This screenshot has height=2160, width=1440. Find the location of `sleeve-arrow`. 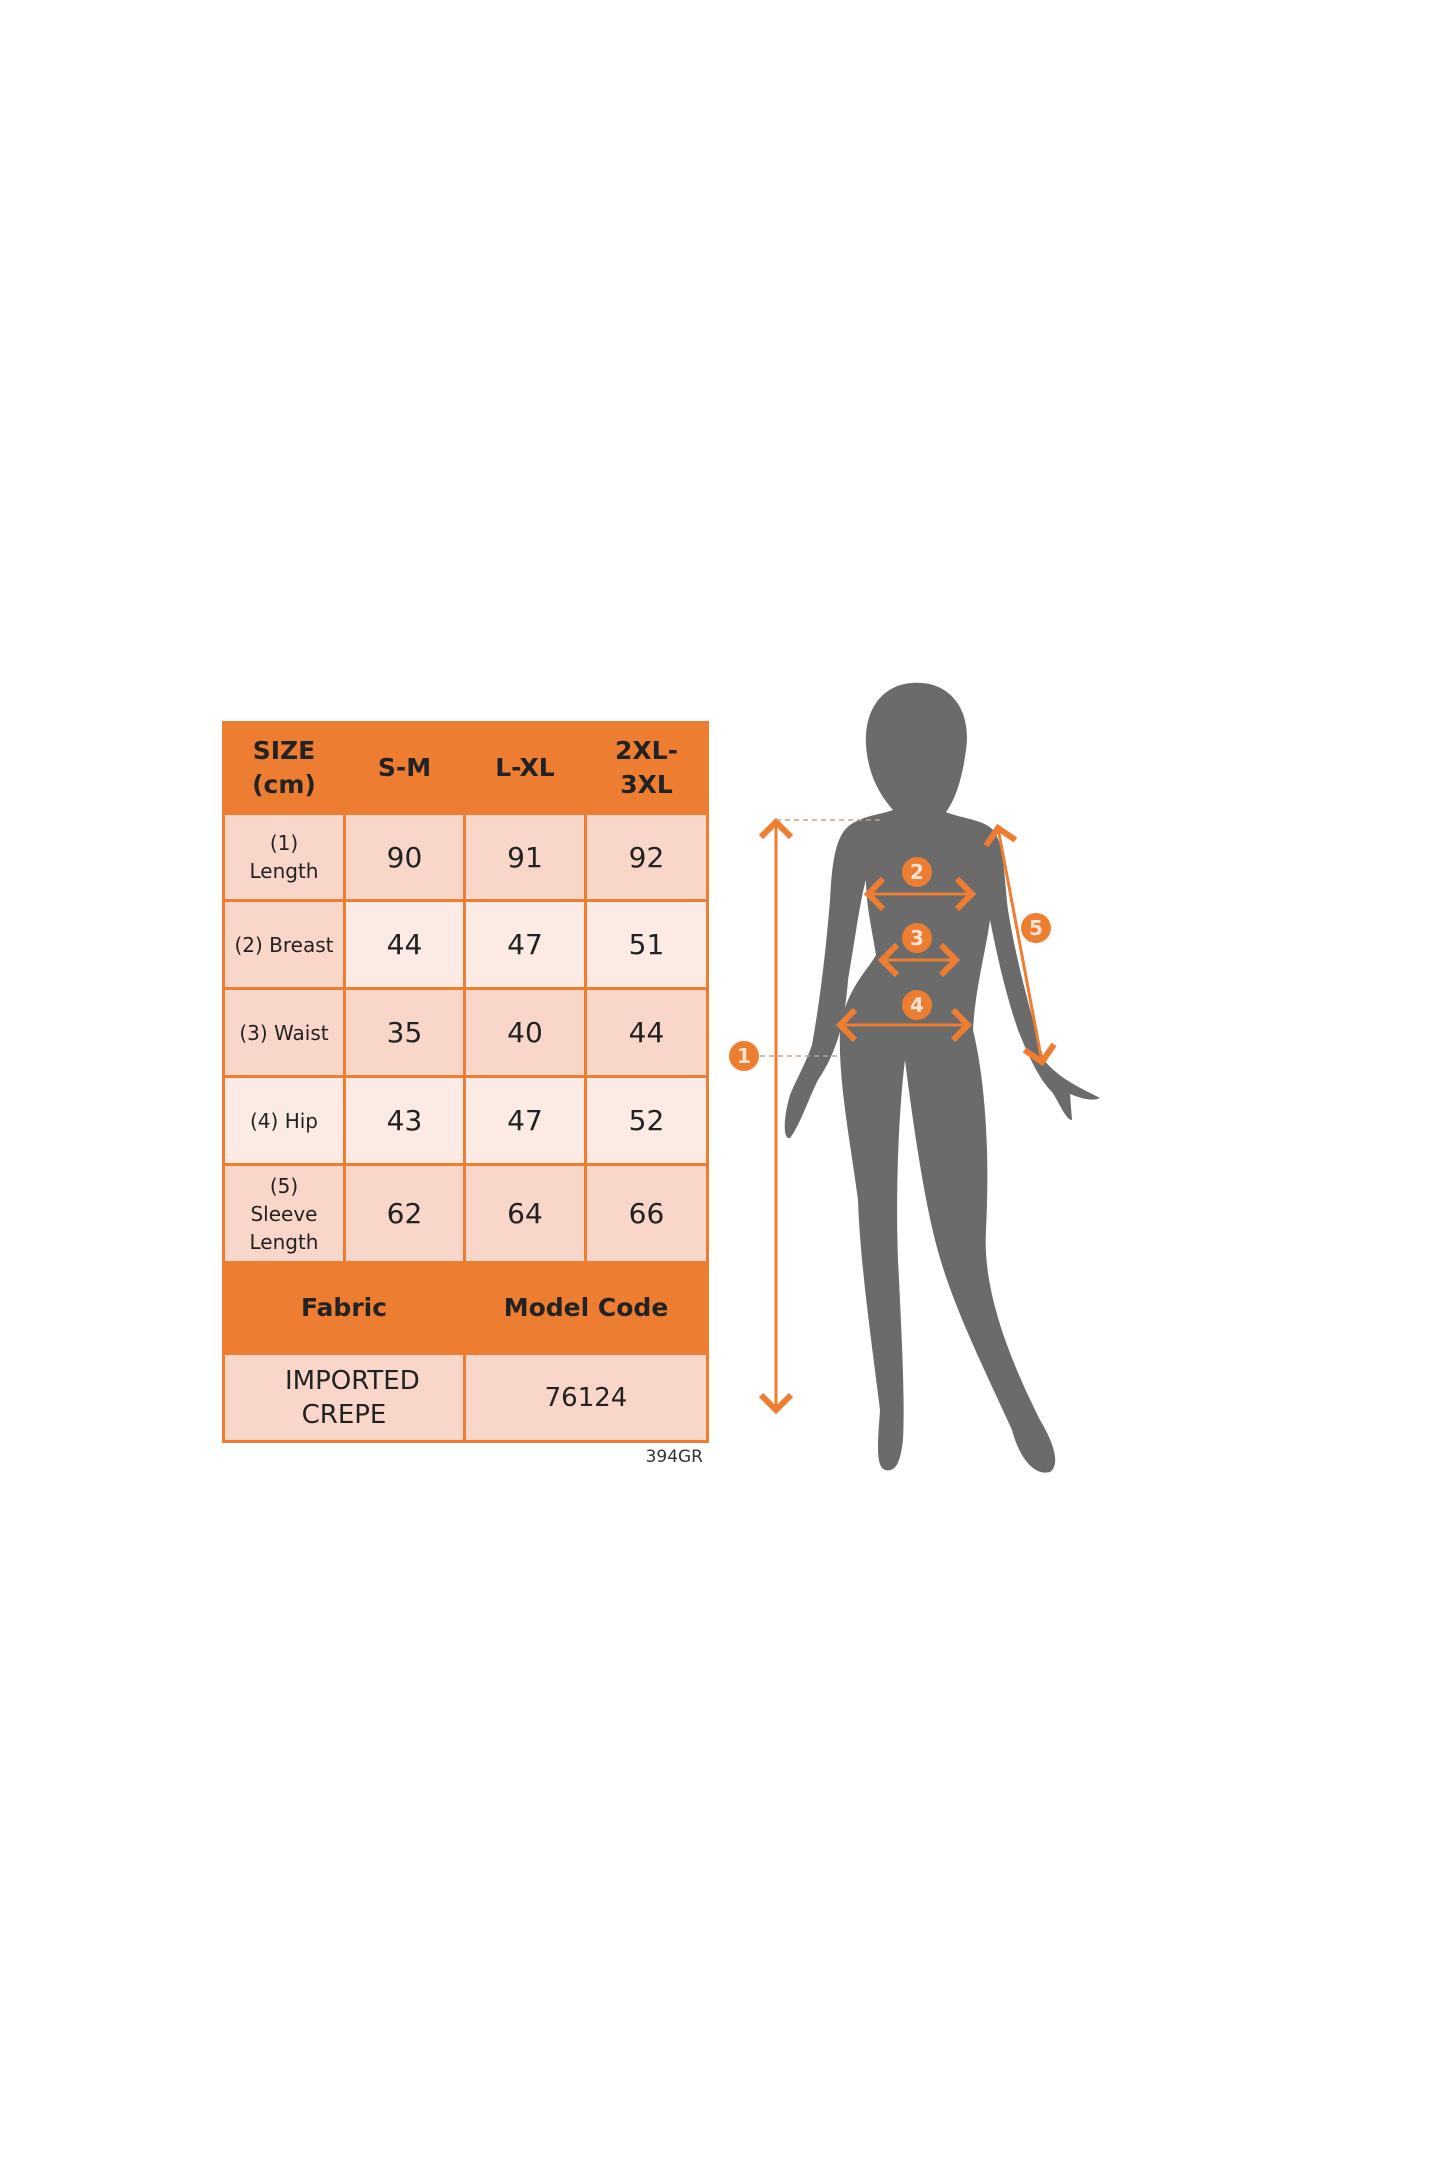

sleeve-arrow is located at coordinates (1020, 945).